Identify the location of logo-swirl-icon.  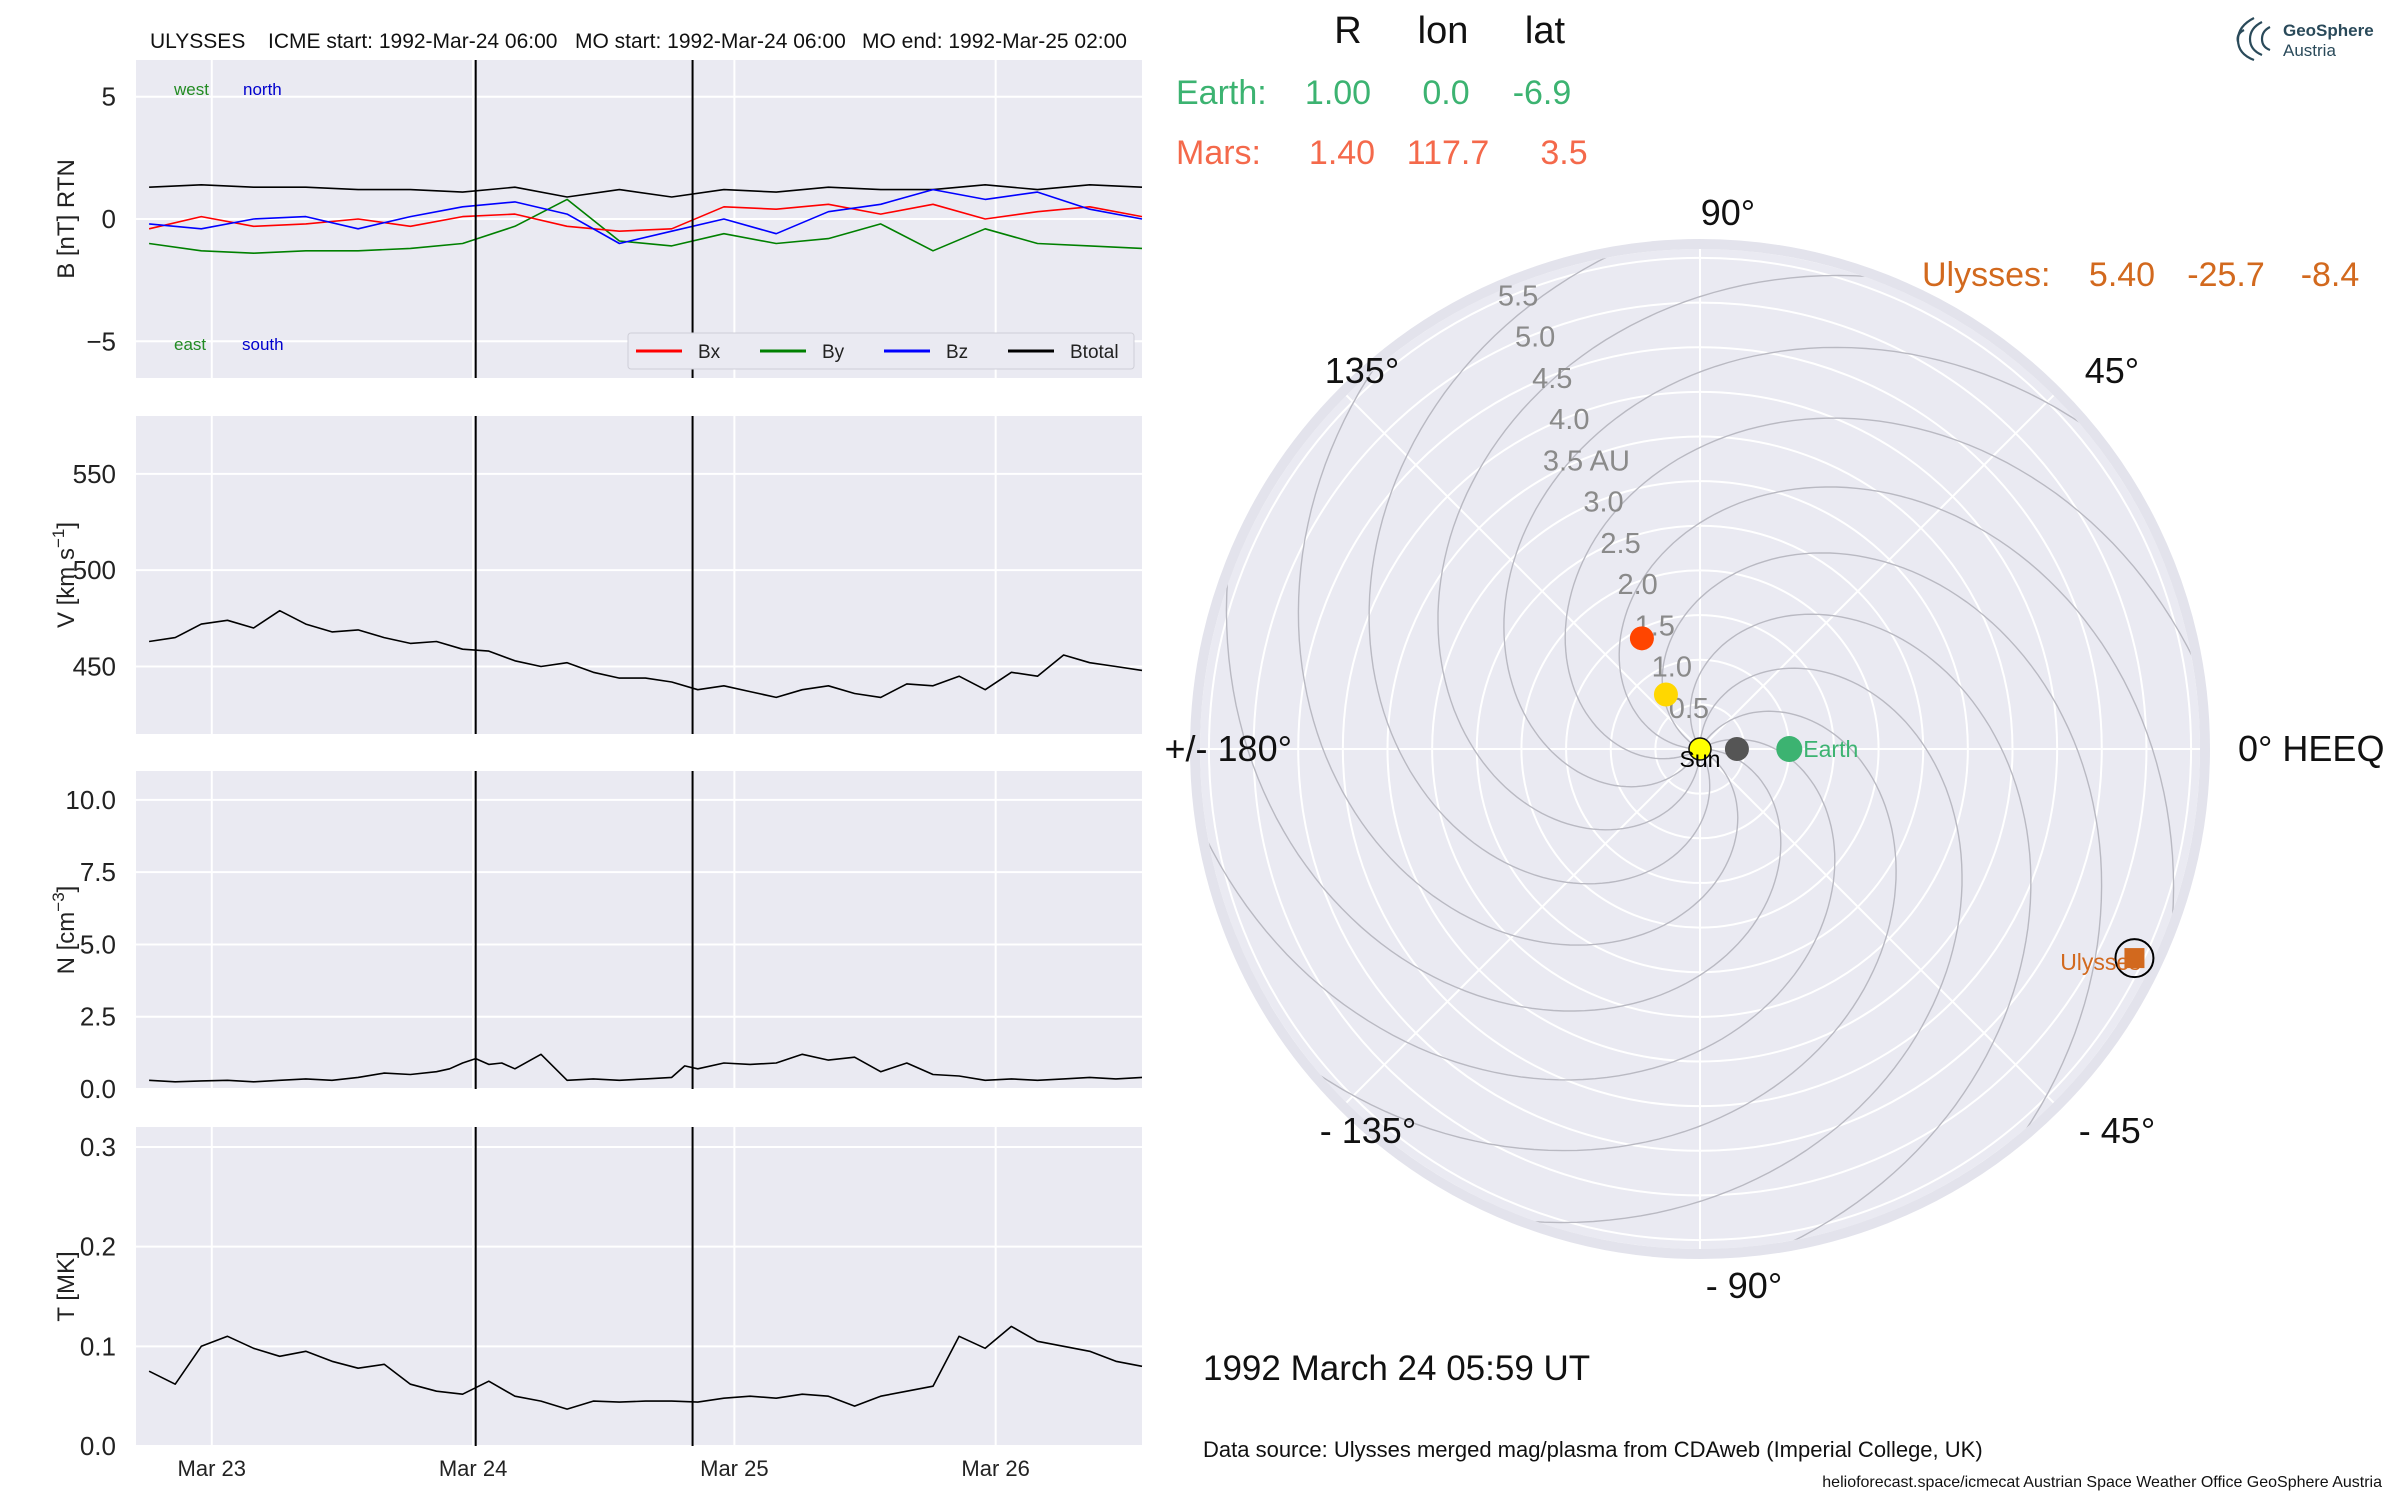
(2253, 39).